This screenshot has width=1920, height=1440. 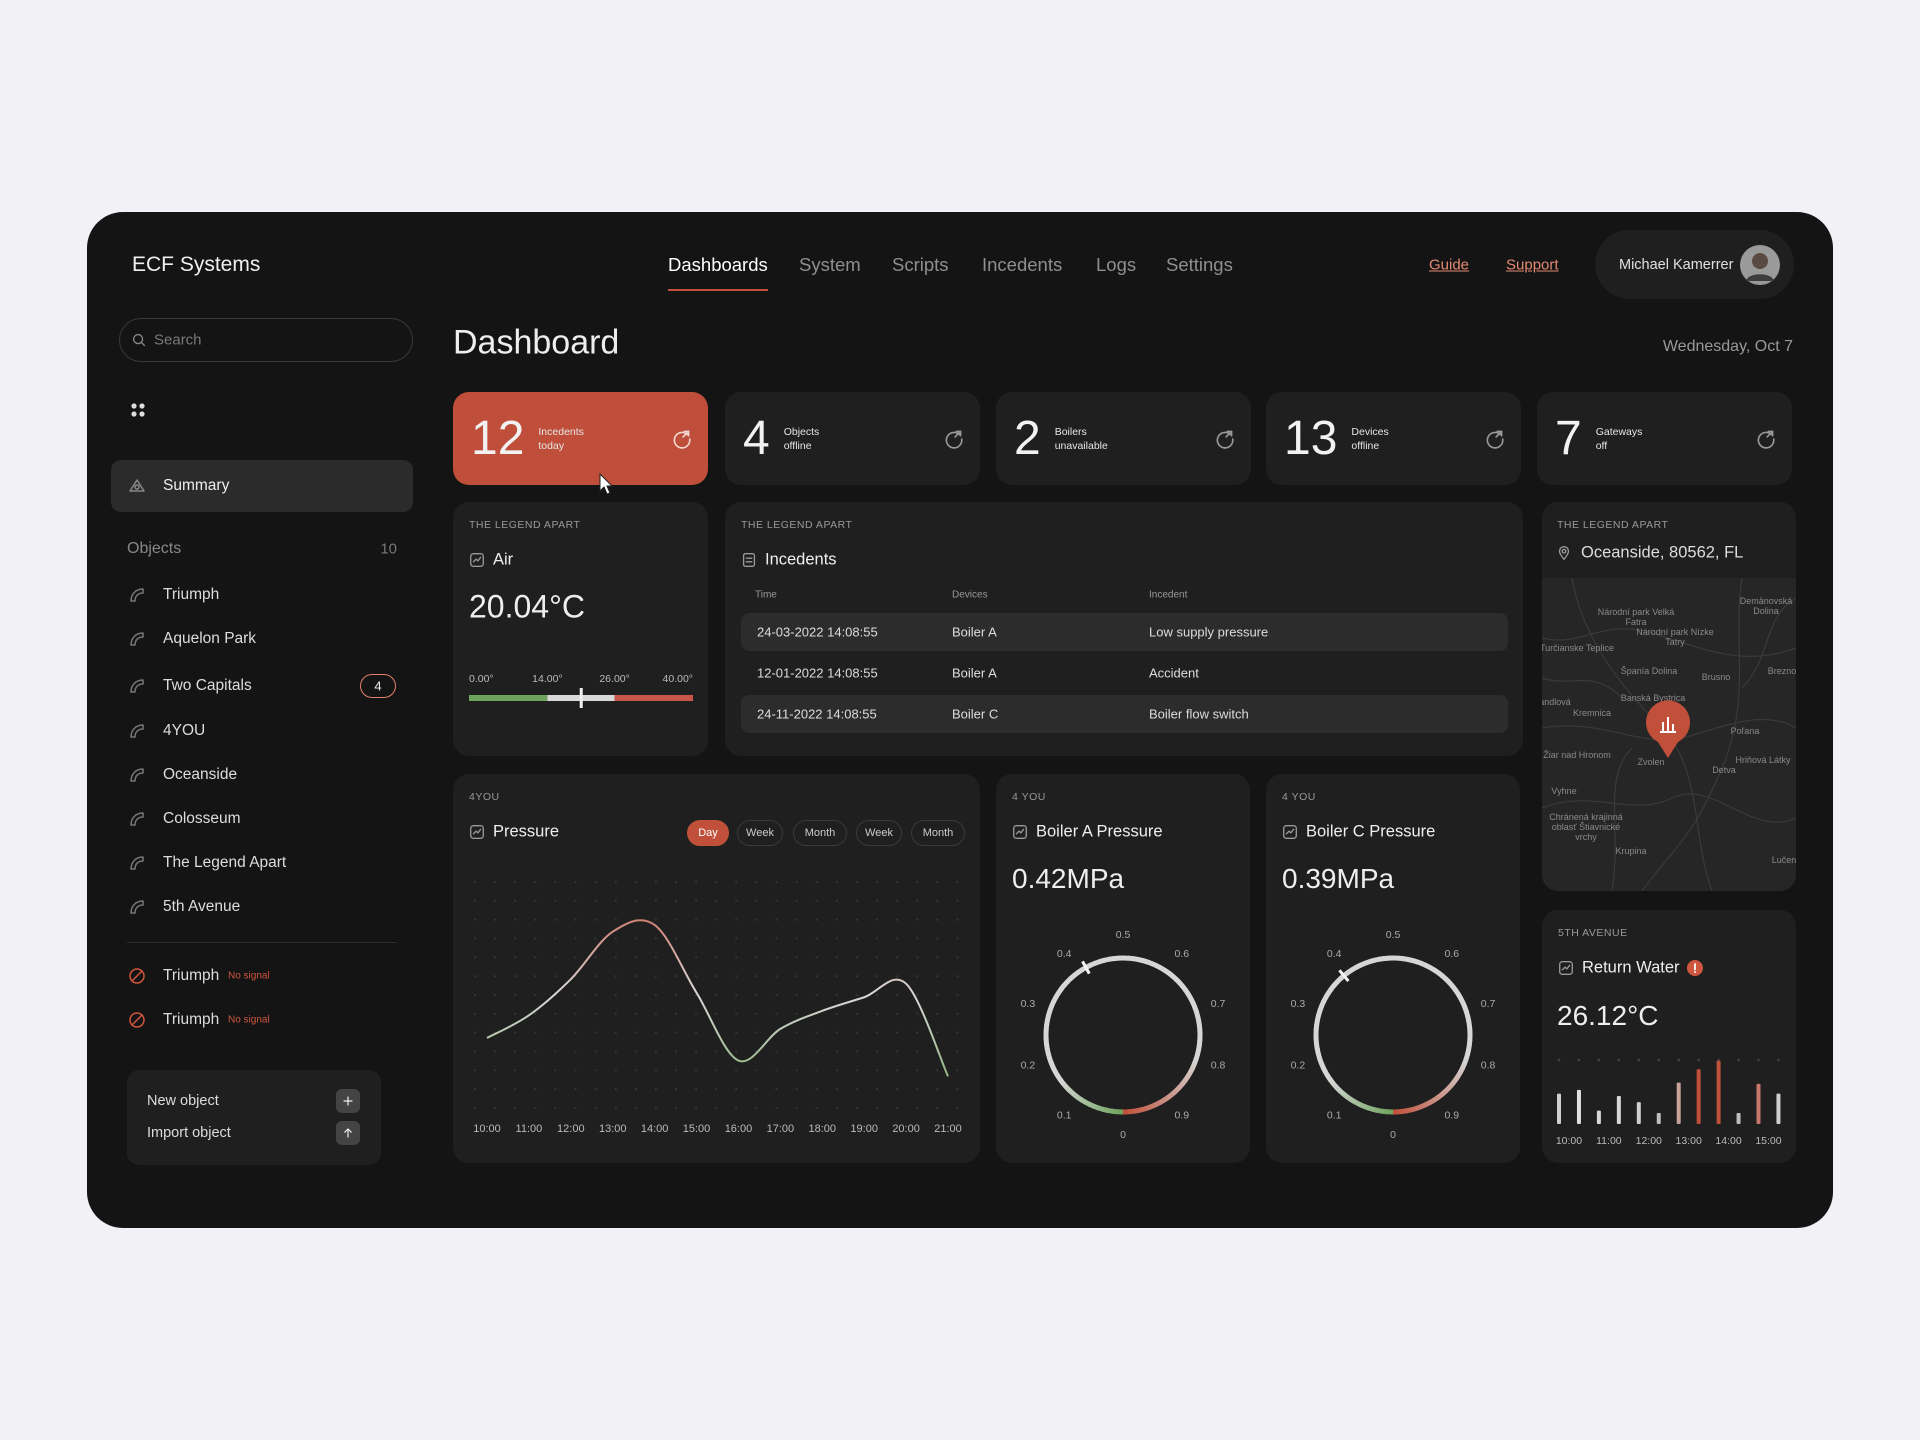 What do you see at coordinates (1781, 671) in the screenshot?
I see `map-label: Brezno` at bounding box center [1781, 671].